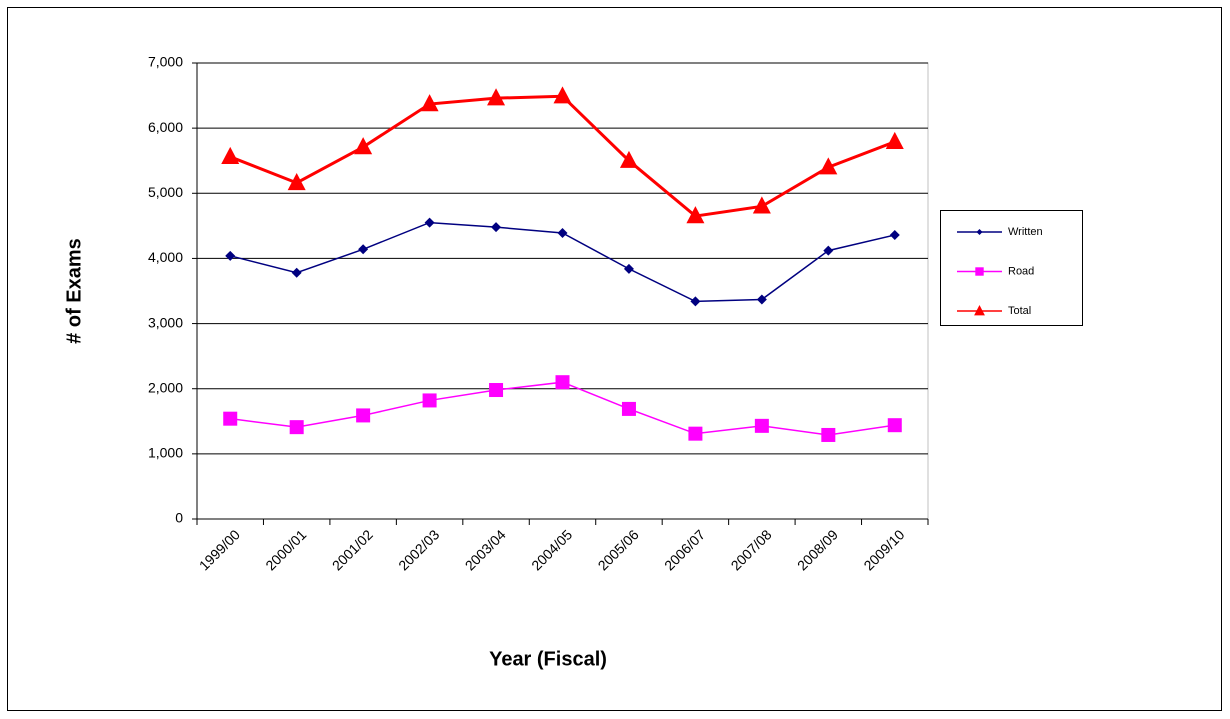 This screenshot has width=1230, height=719. What do you see at coordinates (165, 453) in the screenshot?
I see `y-tick-label: 1,000` at bounding box center [165, 453].